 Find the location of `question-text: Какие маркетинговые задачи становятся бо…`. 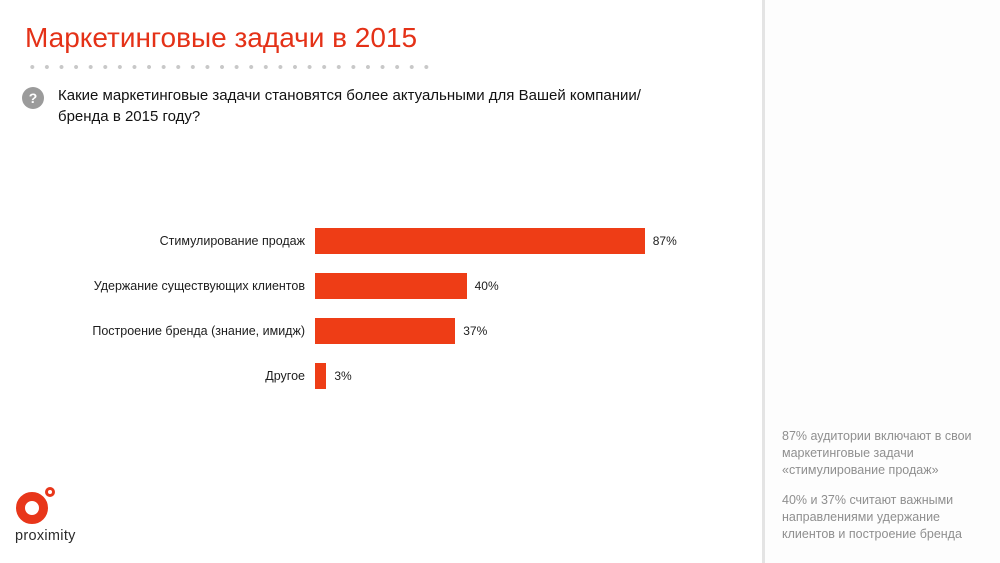

question-text: Какие маркетинговые задачи становятся бо… is located at coordinates (349, 106).